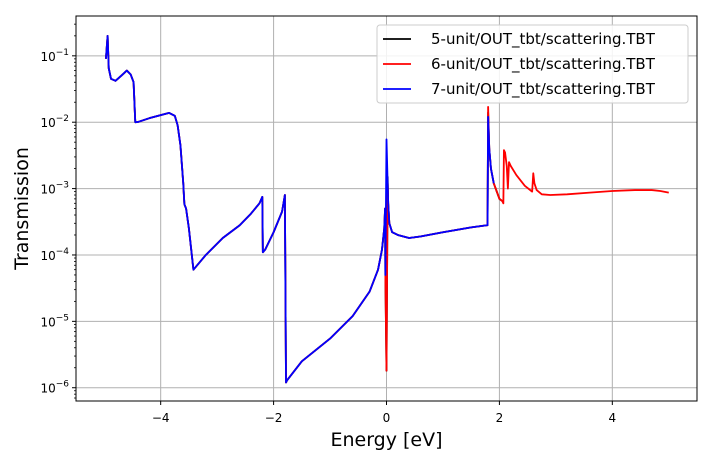 The width and height of the screenshot is (710, 455). Describe the element at coordinates (62, 318) in the screenshot. I see `y-tick-exponent: −5` at that location.